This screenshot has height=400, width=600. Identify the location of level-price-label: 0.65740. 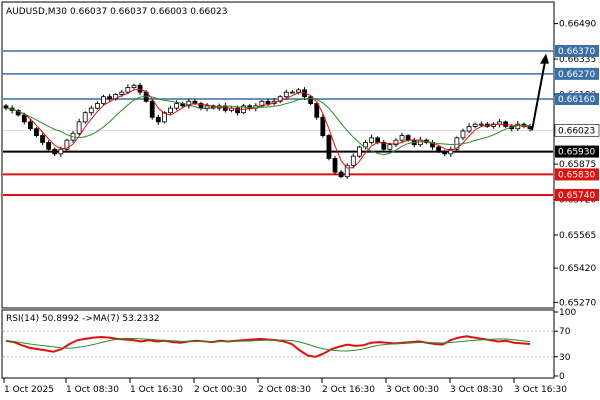
(576, 196).